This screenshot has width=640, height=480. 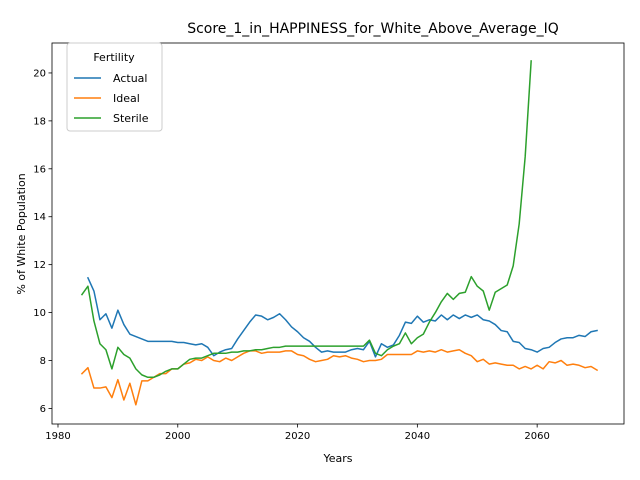 I want to click on y-tick-label: 8, so click(x=43, y=361).